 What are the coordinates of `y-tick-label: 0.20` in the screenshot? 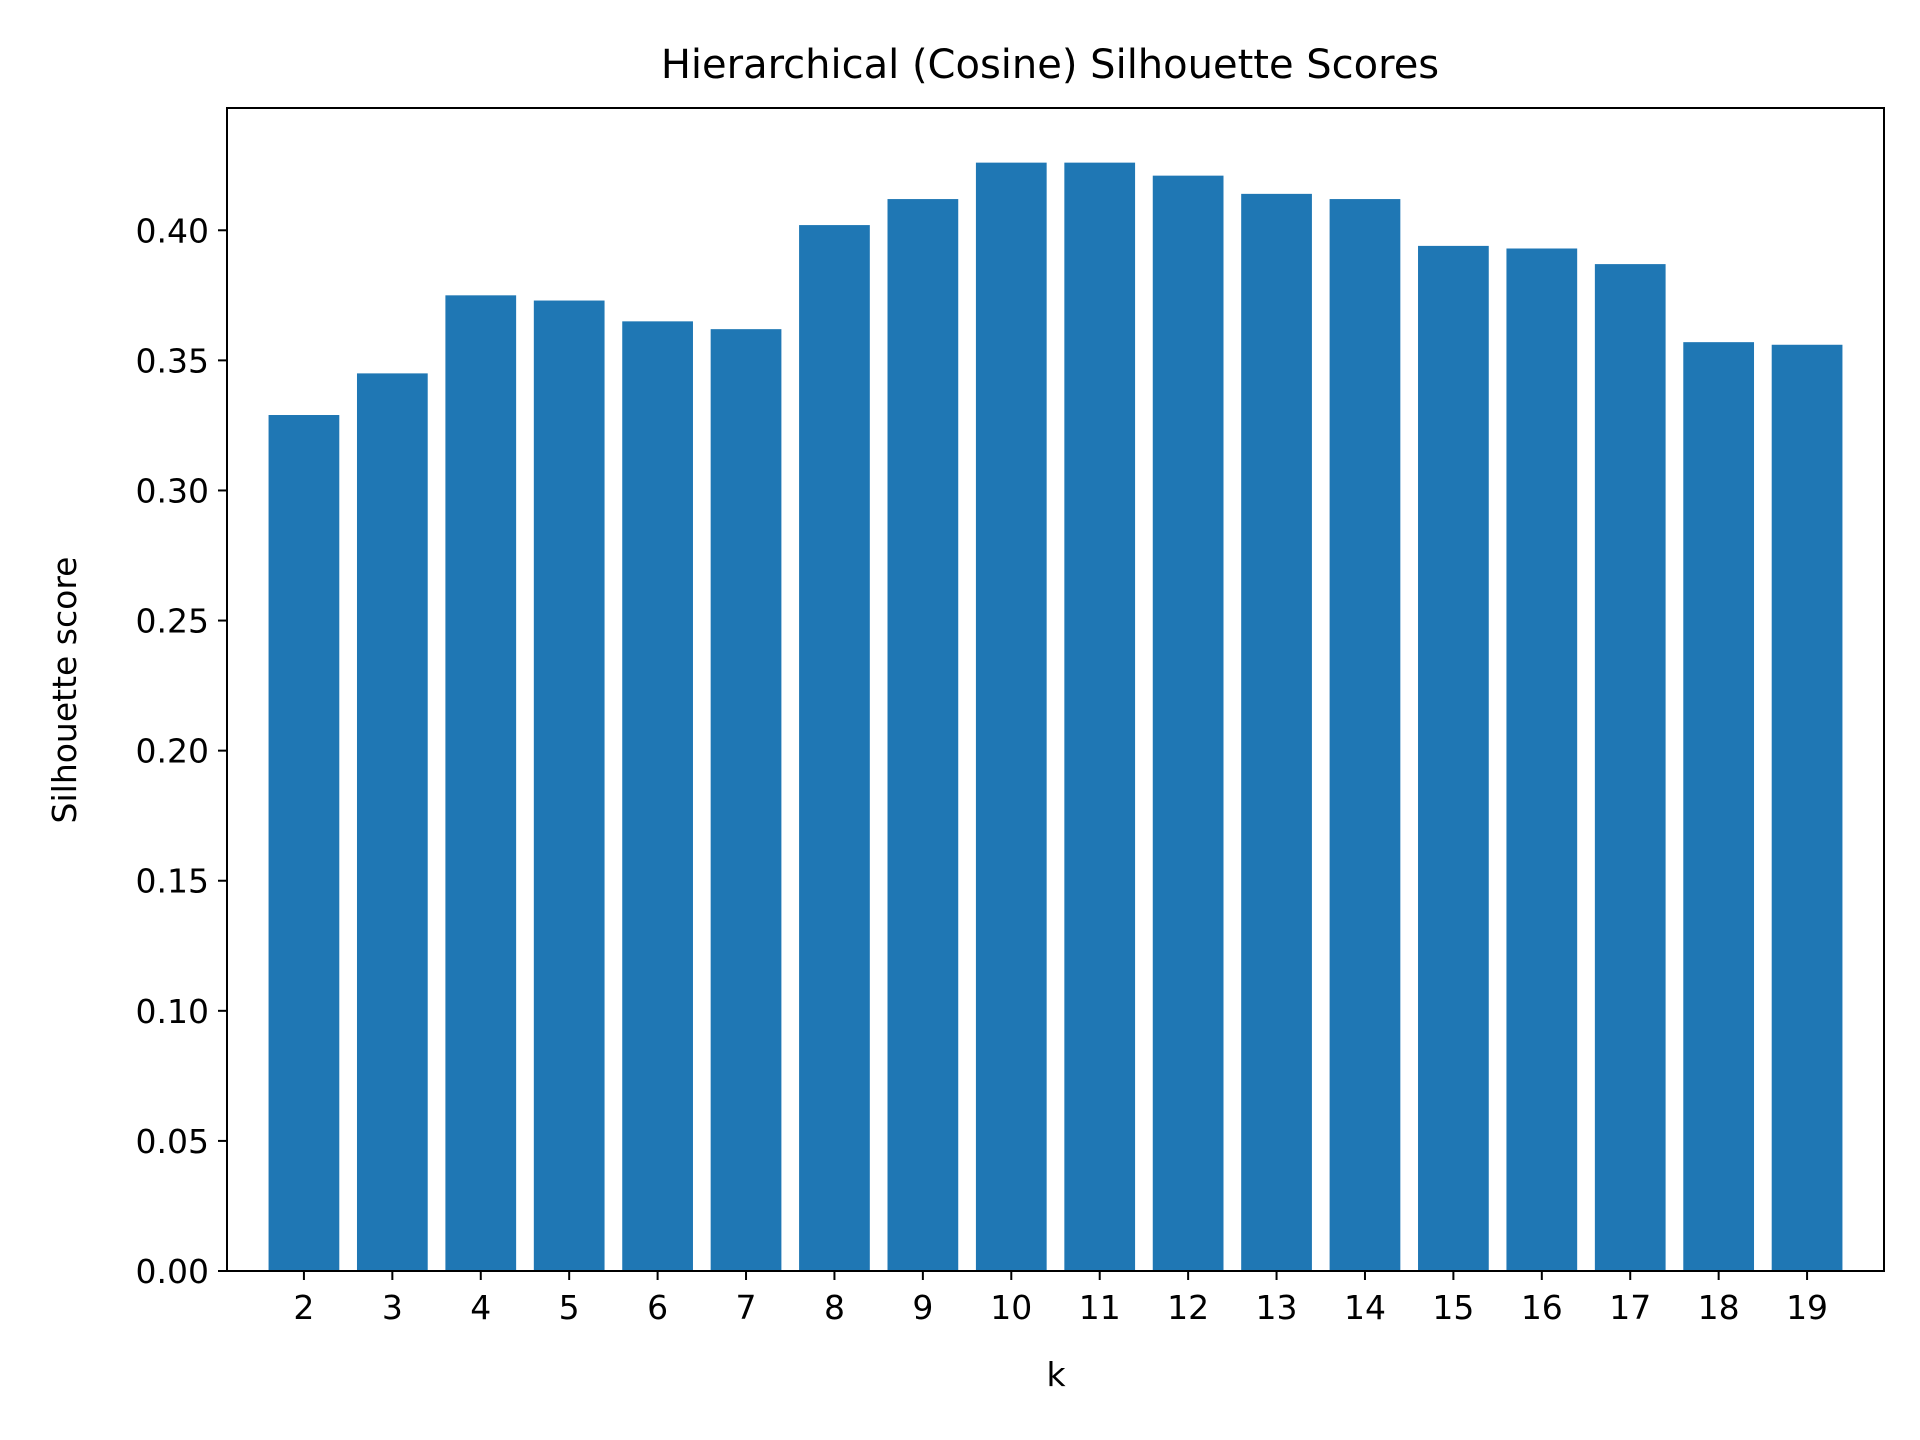 It's located at (172, 751).